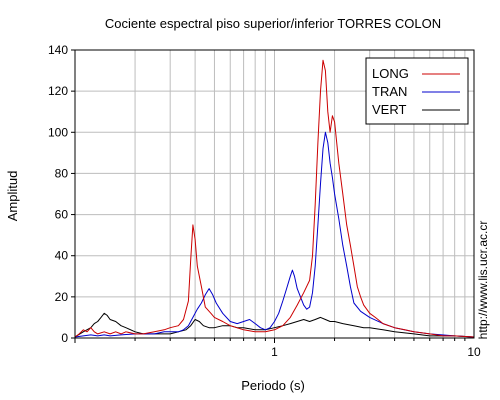  What do you see at coordinates (58, 132) in the screenshot?
I see `y-tick-label: 100` at bounding box center [58, 132].